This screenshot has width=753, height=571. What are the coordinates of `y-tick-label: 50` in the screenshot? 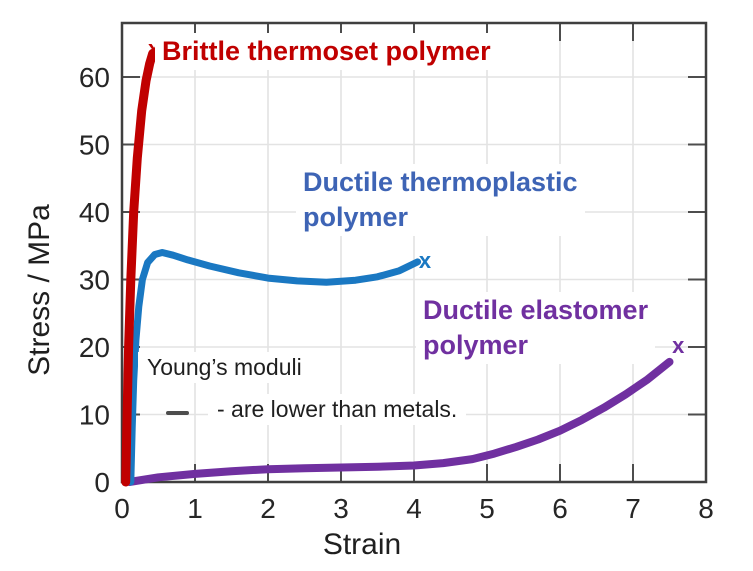 It's located at (94, 145).